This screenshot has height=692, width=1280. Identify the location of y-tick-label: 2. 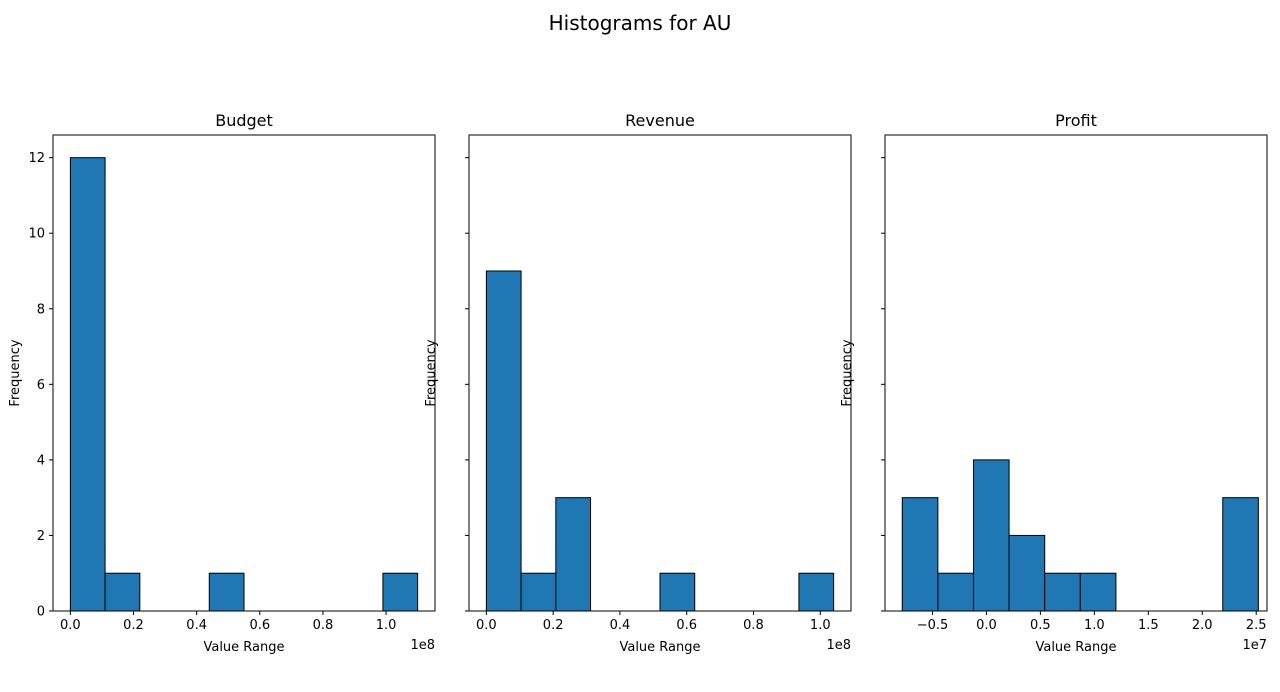
(41, 536).